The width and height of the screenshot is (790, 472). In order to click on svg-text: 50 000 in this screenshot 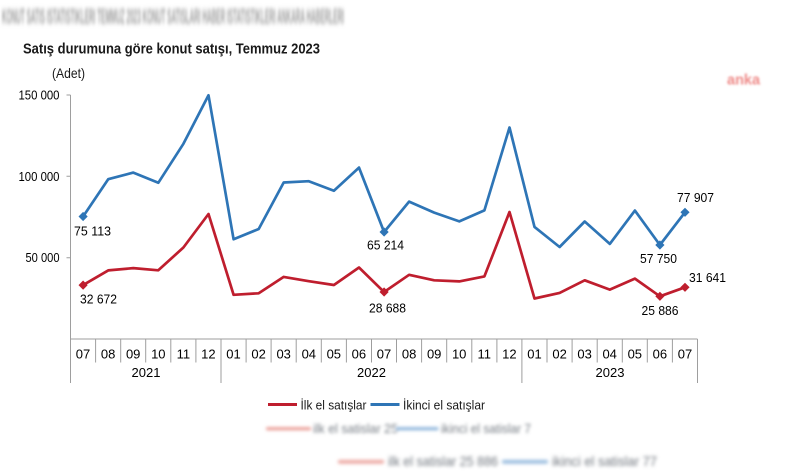, I will do `click(43, 257)`.